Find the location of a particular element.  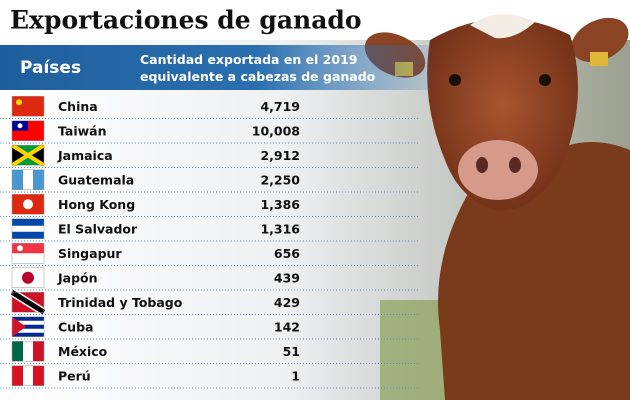

export-value: 1,316 is located at coordinates (280, 228).